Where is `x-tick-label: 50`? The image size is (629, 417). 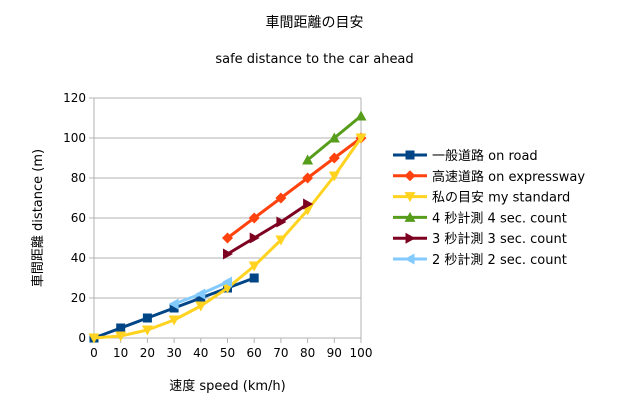
x-tick-label: 50 is located at coordinates (227, 353).